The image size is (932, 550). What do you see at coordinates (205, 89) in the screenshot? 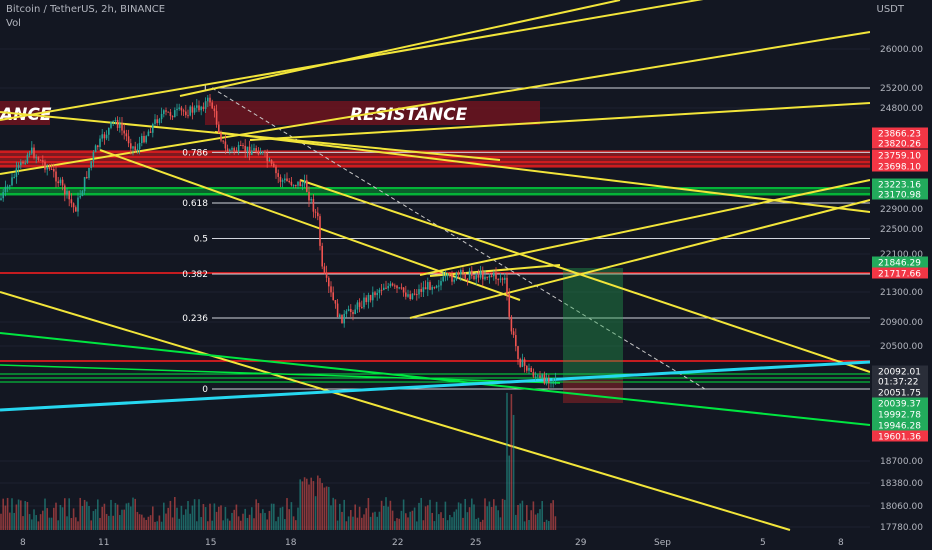
I see `fib-level-label: 1` at bounding box center [205, 89].